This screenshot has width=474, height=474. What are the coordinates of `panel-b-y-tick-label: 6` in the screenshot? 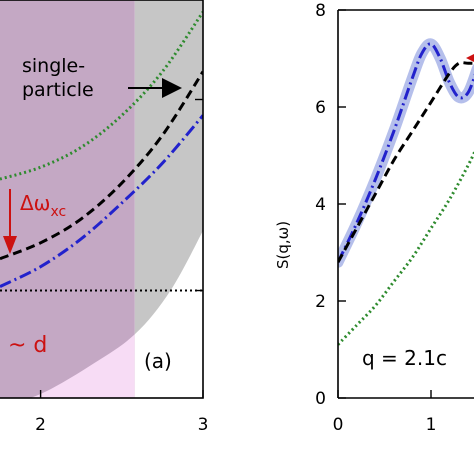 It's located at (320, 108).